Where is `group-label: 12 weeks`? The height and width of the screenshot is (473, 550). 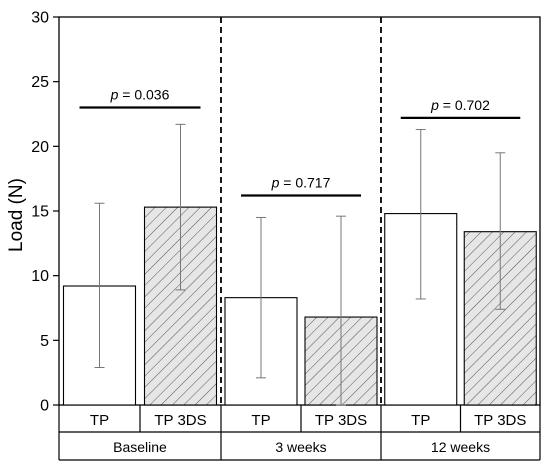
group-label: 12 weeks is located at coordinates (460, 447).